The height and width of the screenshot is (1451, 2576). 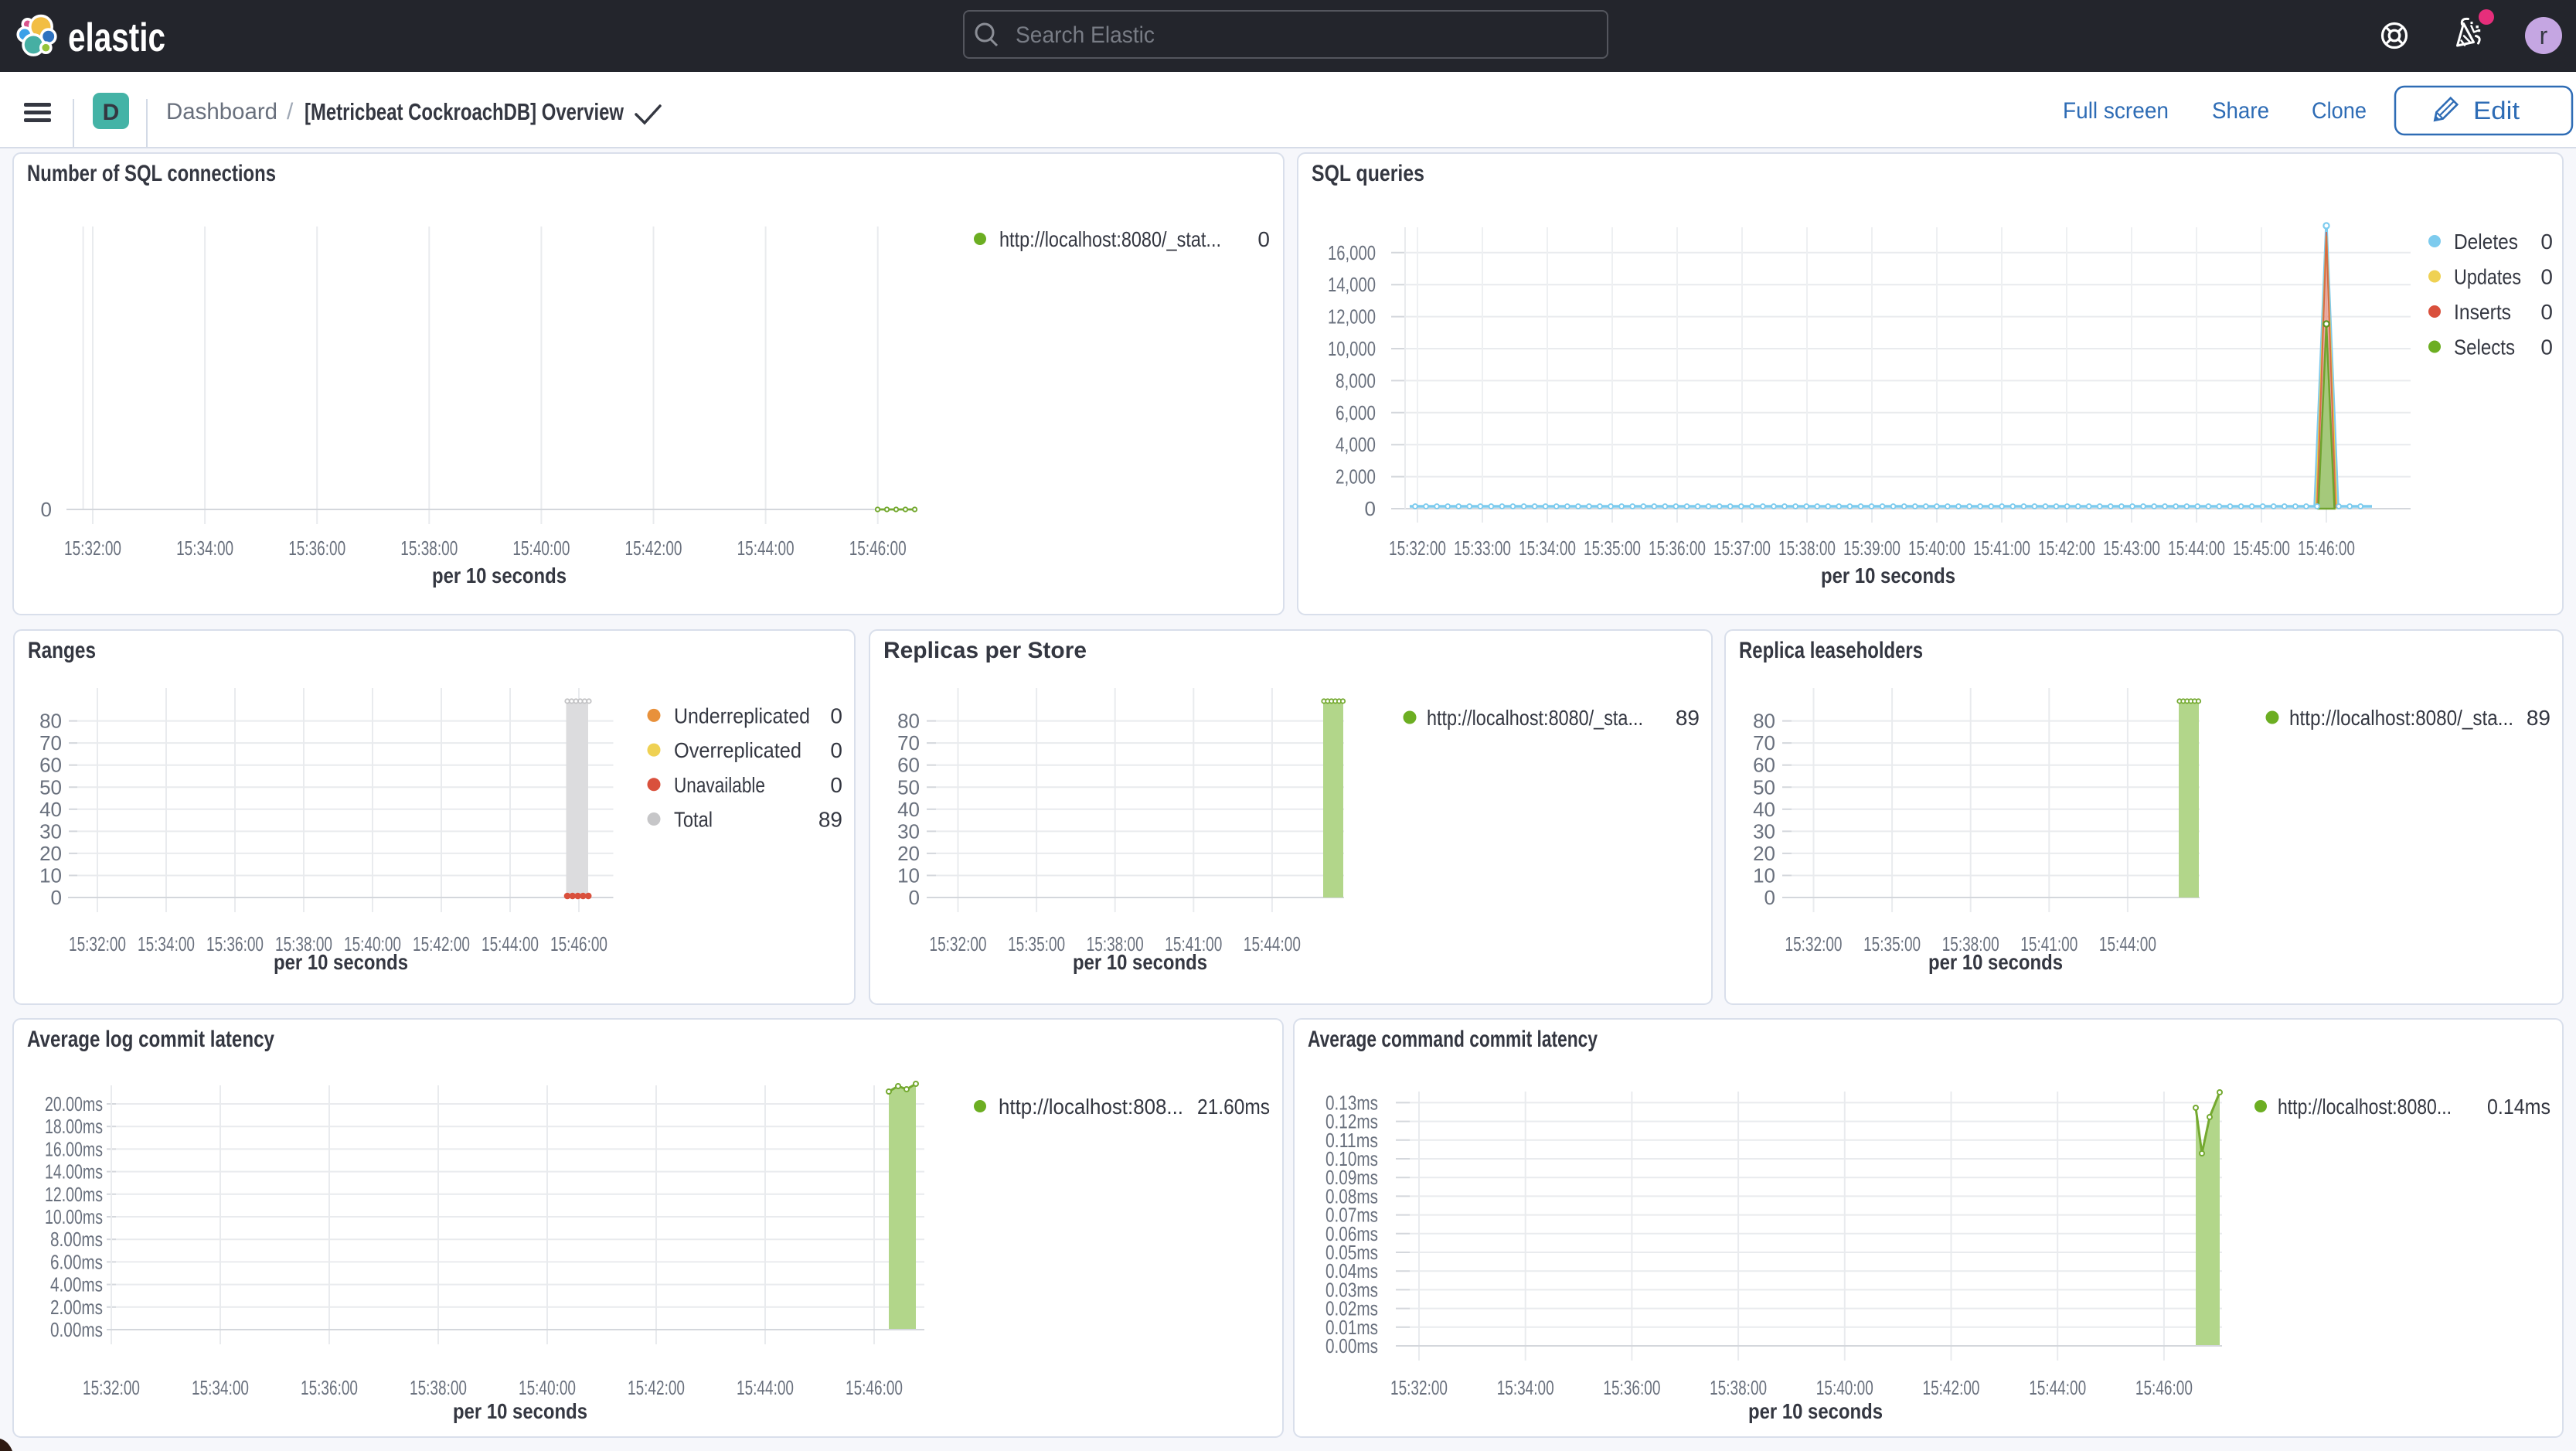 What do you see at coordinates (1351, 1102) in the screenshot?
I see `svg-text: 0.13ms` at bounding box center [1351, 1102].